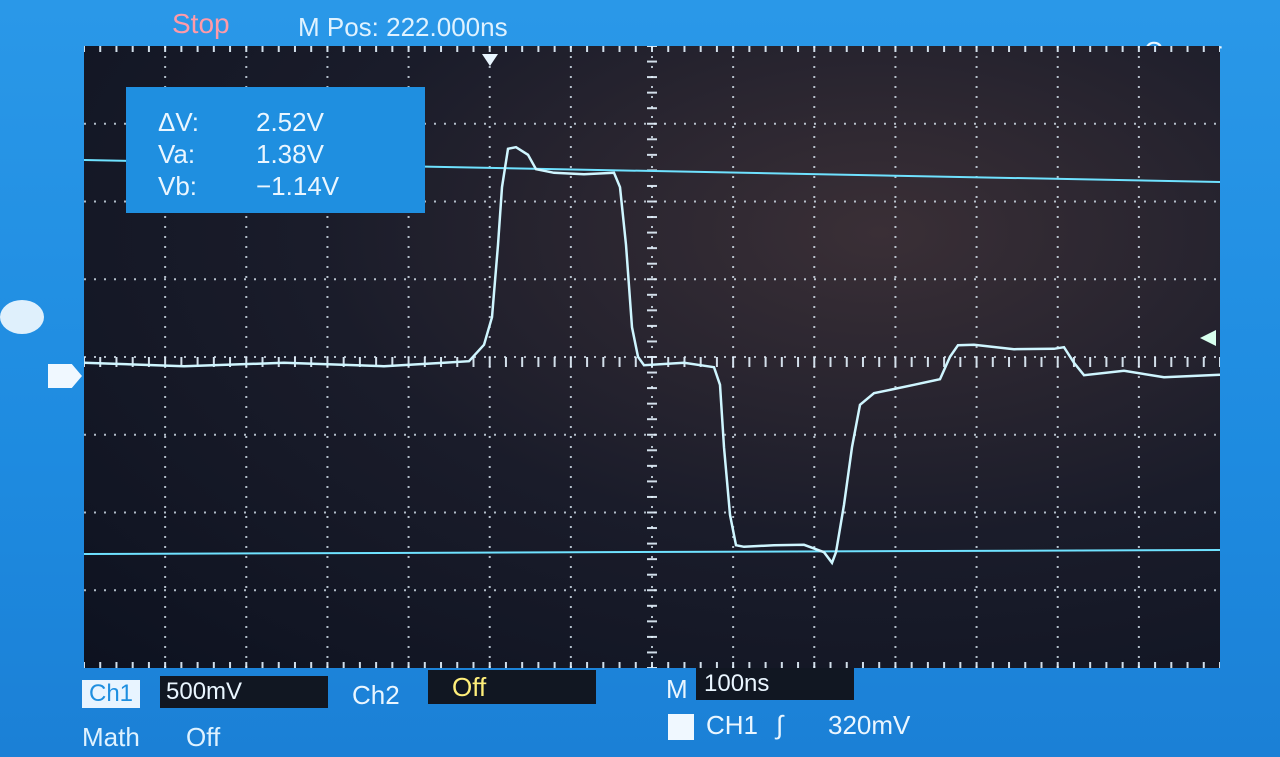  I want to click on ch1-volts-per-div: 500mV, so click(244, 692).